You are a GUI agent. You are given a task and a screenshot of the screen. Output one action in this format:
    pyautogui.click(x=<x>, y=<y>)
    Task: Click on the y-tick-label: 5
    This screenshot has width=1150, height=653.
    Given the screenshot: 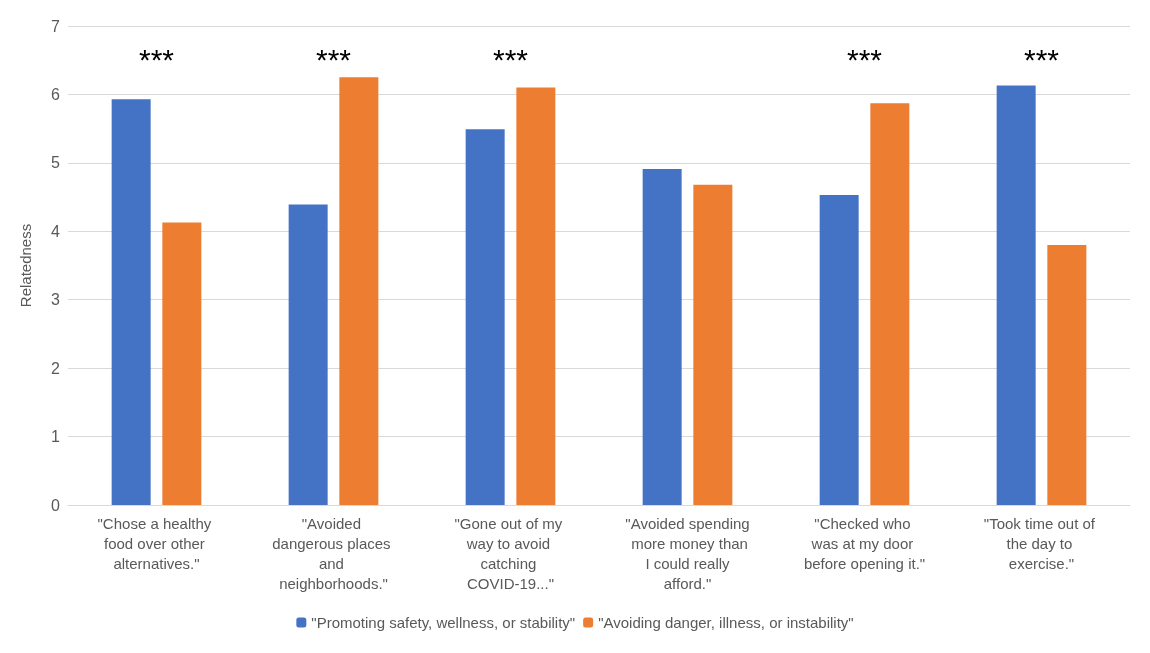 What is the action you would take?
    pyautogui.click(x=56, y=163)
    